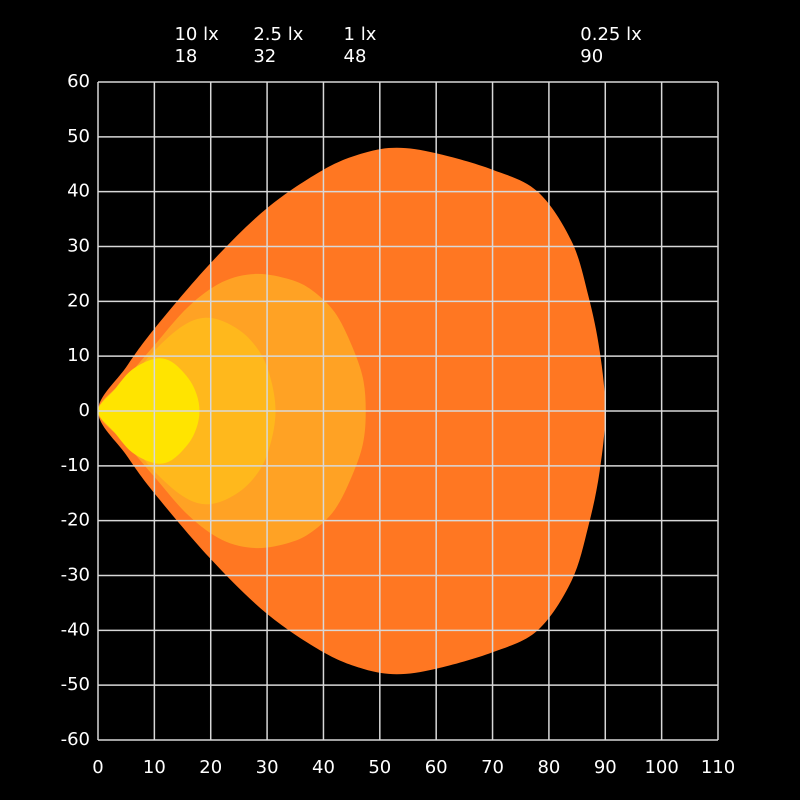  I want to click on y-tick-label: 60, so click(78, 81).